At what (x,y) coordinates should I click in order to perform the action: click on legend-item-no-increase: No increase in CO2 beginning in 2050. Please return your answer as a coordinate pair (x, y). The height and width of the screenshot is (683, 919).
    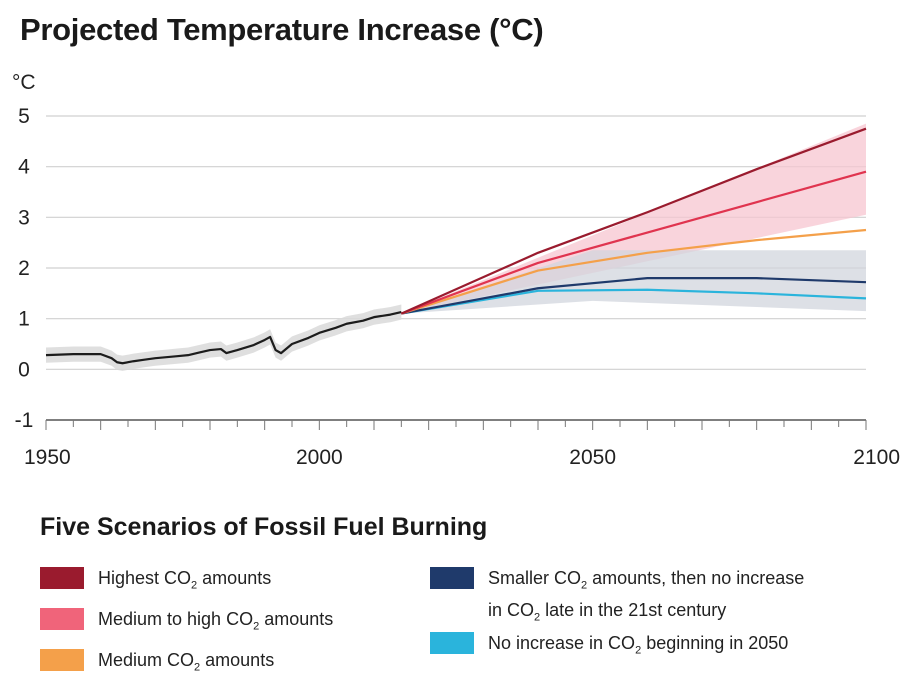
    Looking at the image, I should click on (609, 647).